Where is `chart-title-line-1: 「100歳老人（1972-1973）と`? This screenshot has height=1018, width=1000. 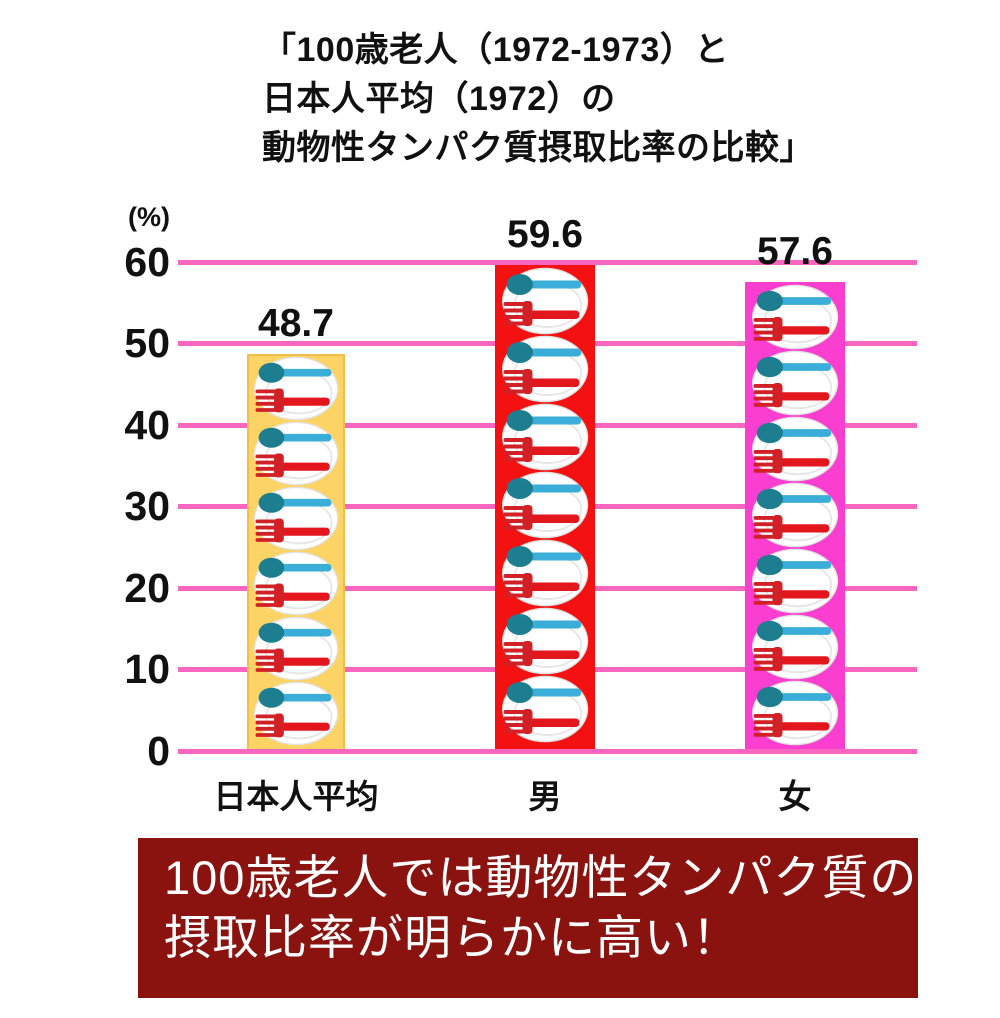
chart-title-line-1: 「100歳老人（1972-1973）と is located at coordinates (495, 50).